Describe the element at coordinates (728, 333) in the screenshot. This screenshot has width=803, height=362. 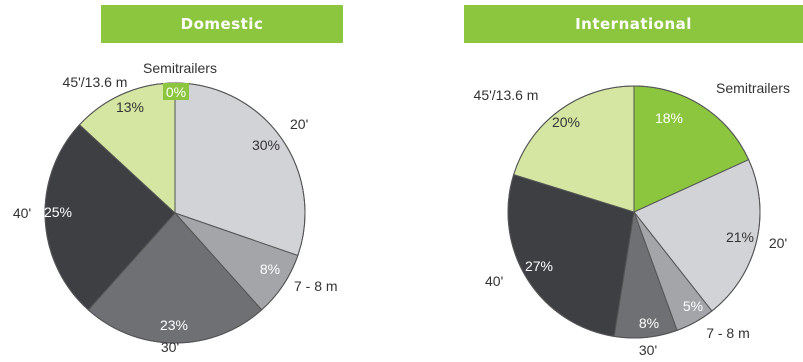
I see `international-category-label-7-8-m: 7 - 8 m` at that location.